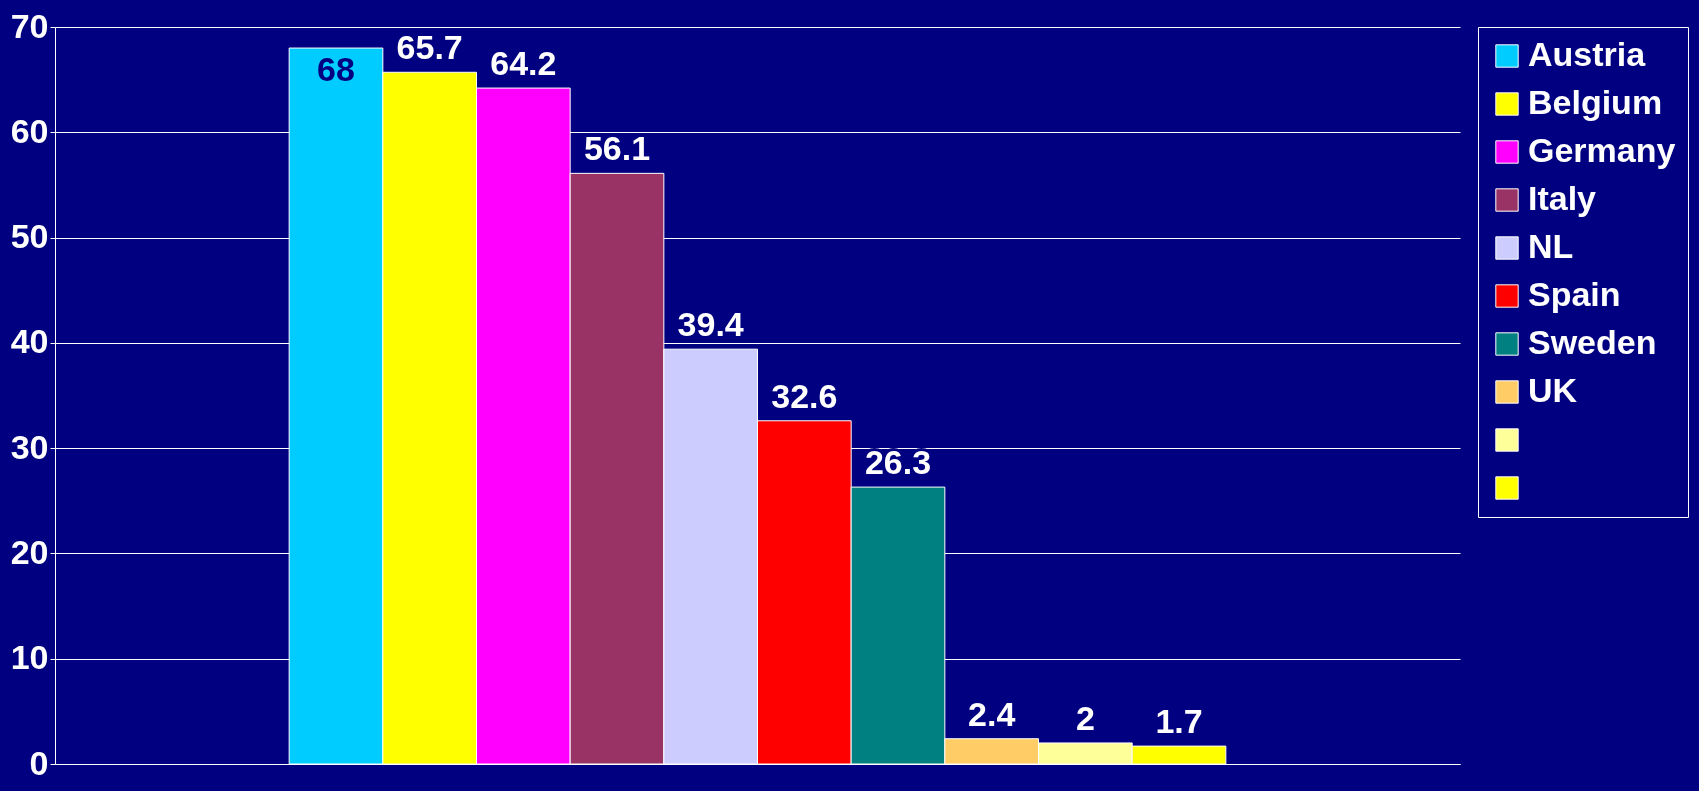 Image resolution: width=1699 pixels, height=791 pixels. I want to click on data-label: 2, so click(1085, 717).